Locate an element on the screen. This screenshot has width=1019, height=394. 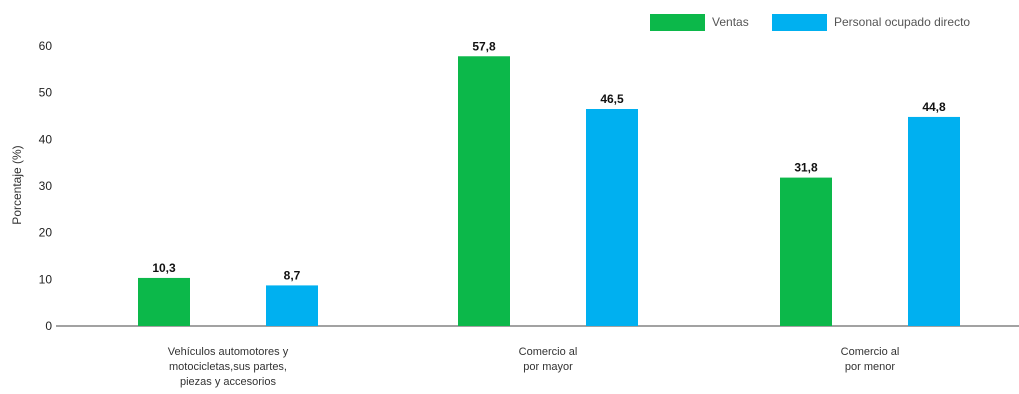
y-axis-ticks: 0 10 20 30 40 50 60 is located at coordinates (52, 186).